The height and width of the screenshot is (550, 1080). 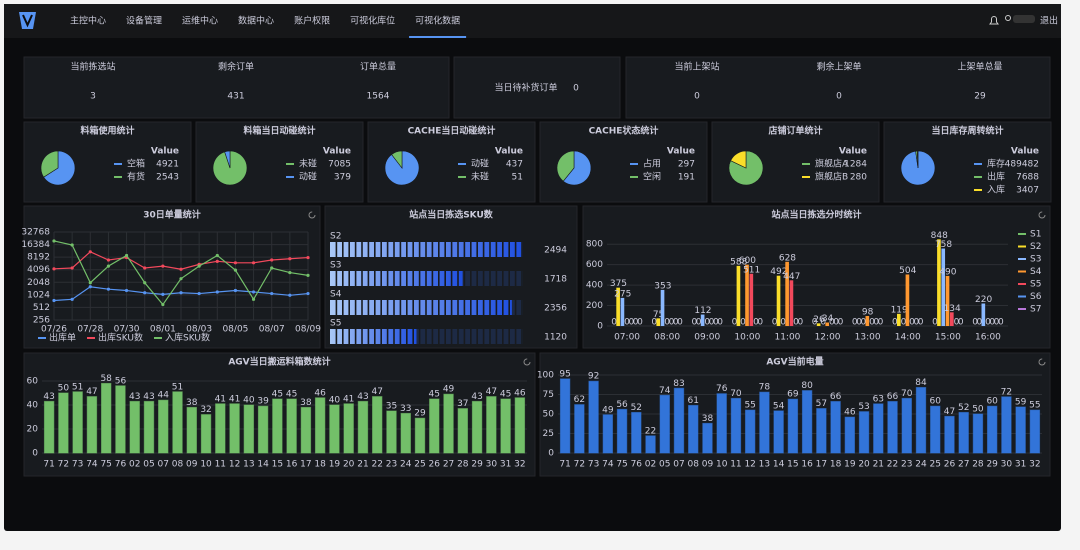 I want to click on panel, so click(x=838, y=87).